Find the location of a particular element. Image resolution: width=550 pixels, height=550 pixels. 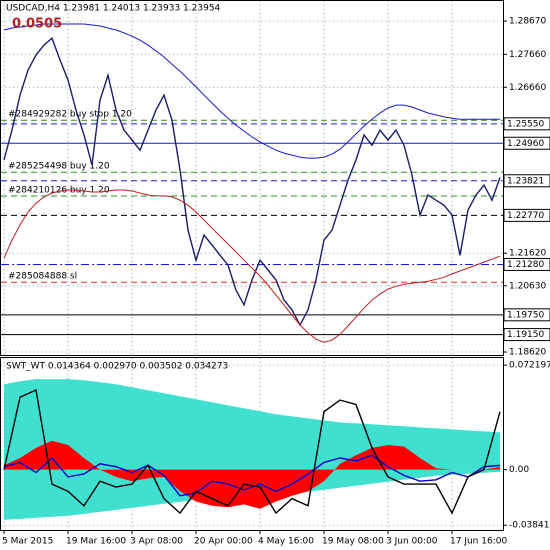

level-label: 1.22770 is located at coordinates (525, 216).